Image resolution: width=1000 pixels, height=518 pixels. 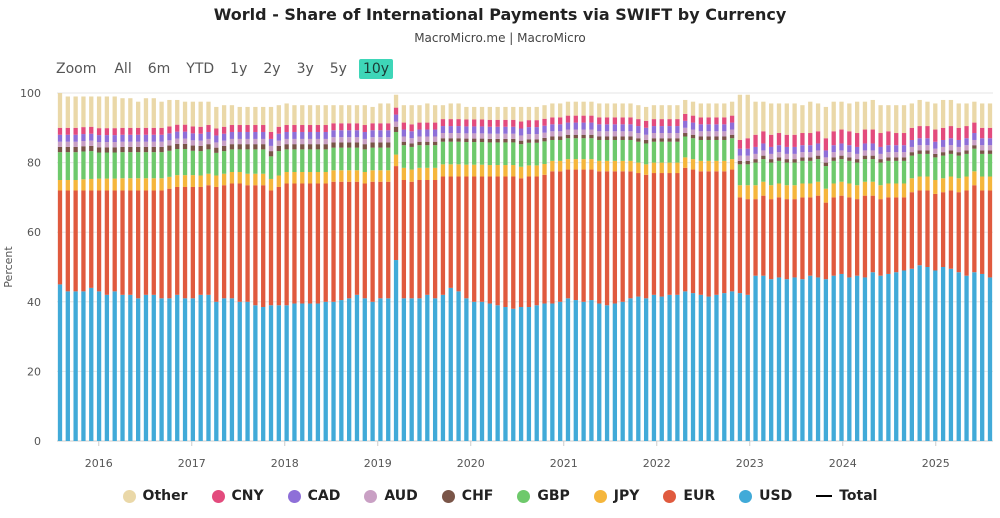 I want to click on legend-item-gbp: GBP, so click(x=543, y=496).